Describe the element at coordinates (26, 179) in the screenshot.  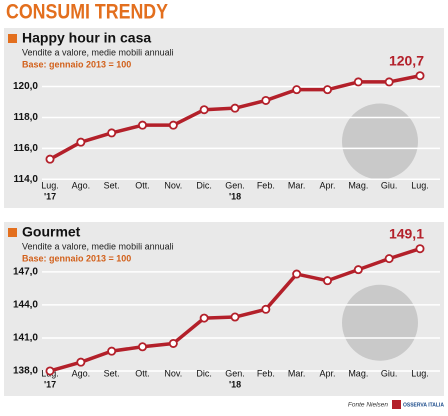
I see `y-tick-label: 114,0` at that location.